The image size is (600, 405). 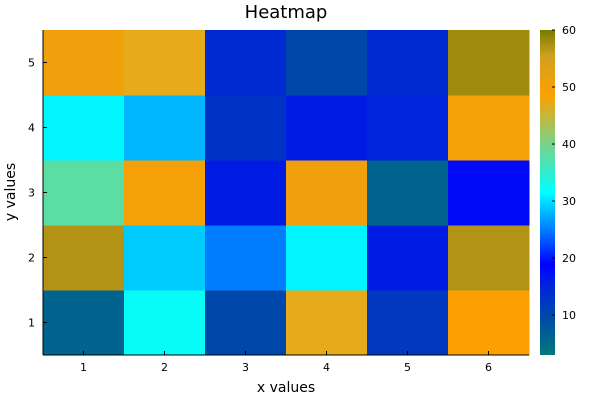 I want to click on y-tick-label: 2, so click(x=31, y=258).